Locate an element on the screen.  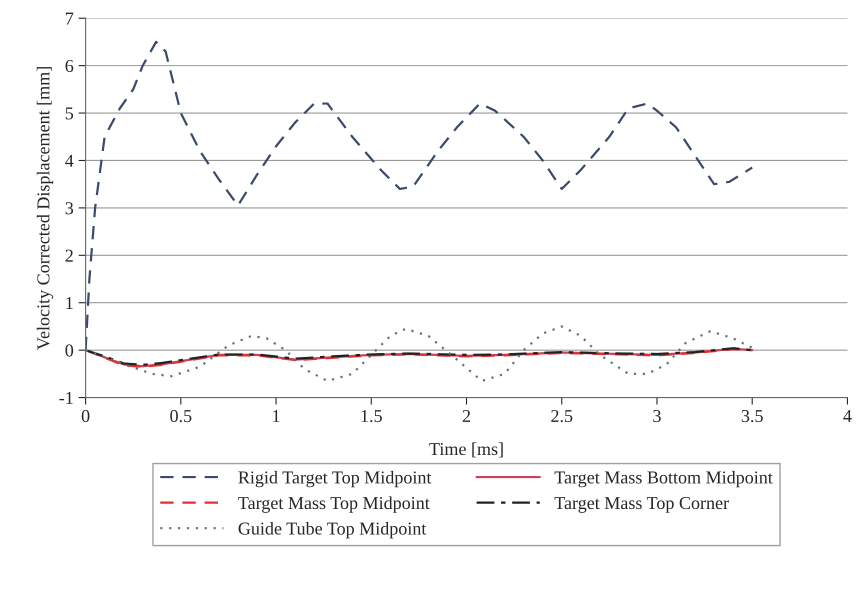
y-tick-label: 1 is located at coordinates (69, 303).